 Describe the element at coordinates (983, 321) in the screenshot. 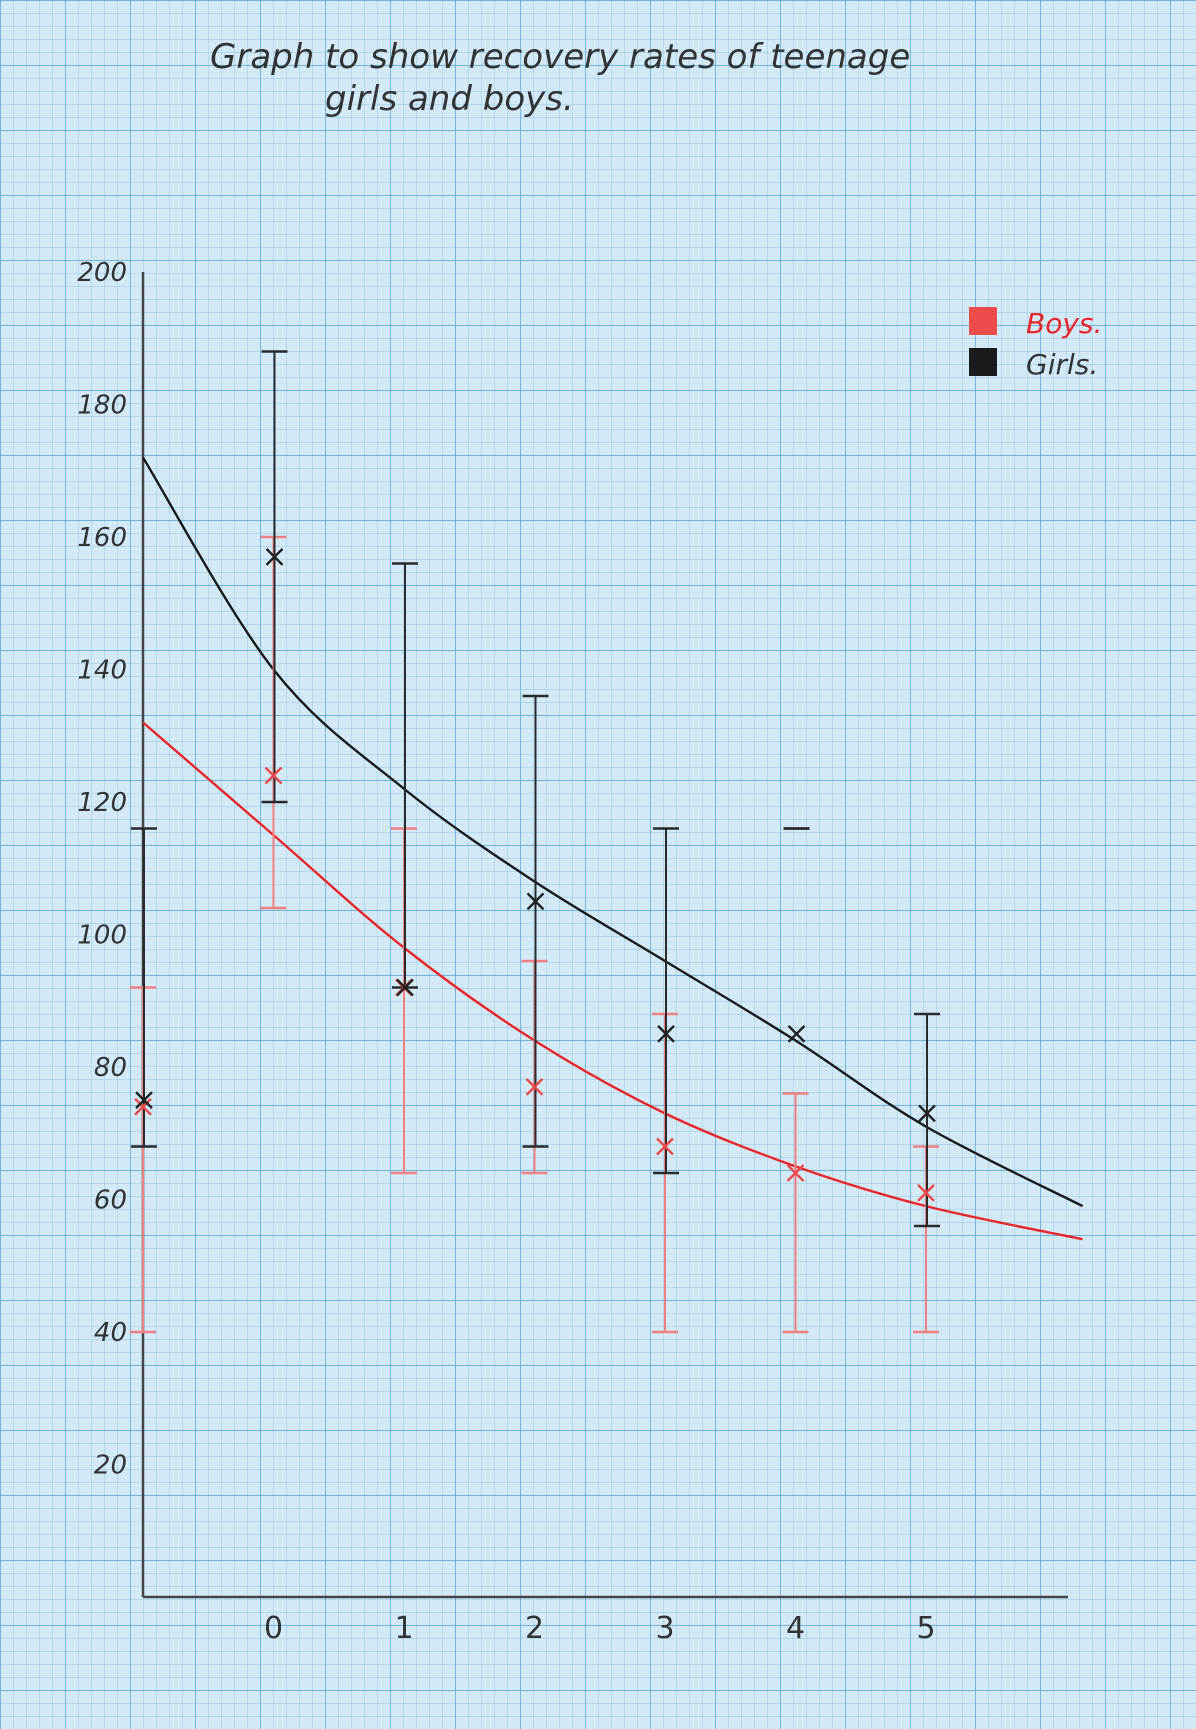

I see `legend-swatch-boys` at that location.